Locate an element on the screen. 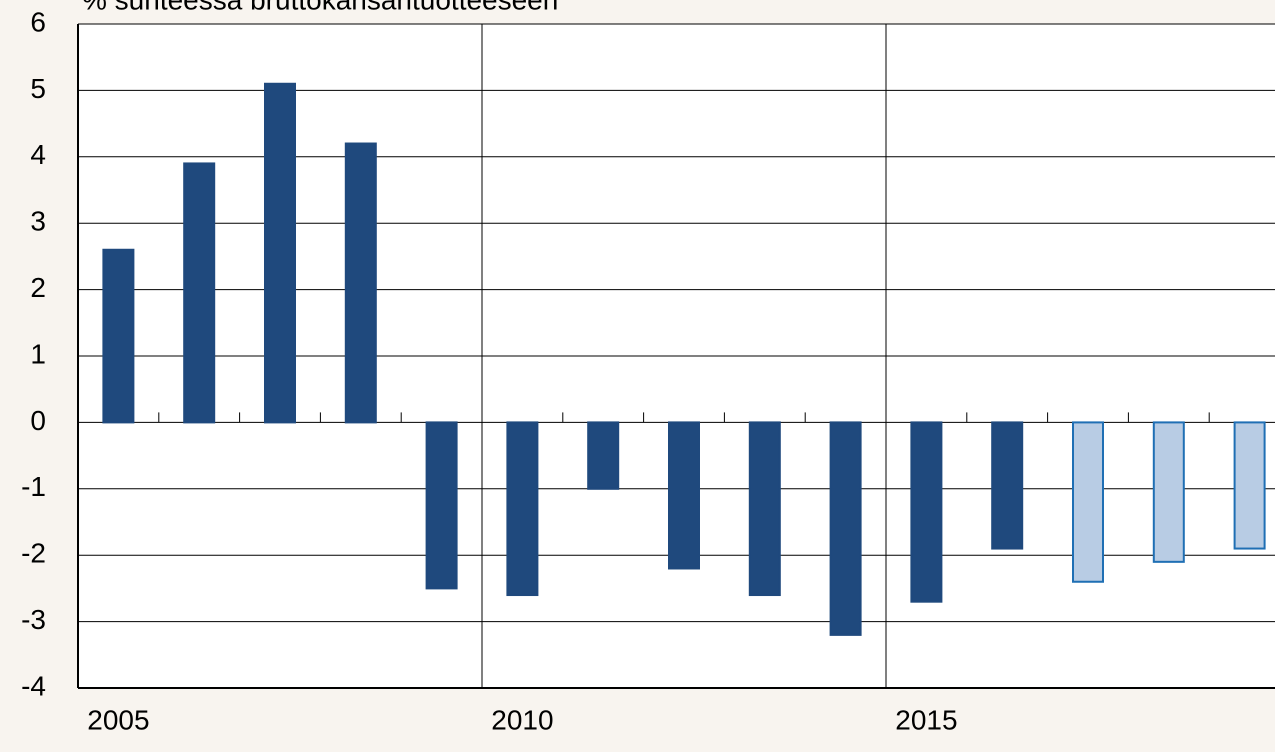 Image resolution: width=1275 pixels, height=752 pixels. y-tick-label: 5 is located at coordinates (38, 88).